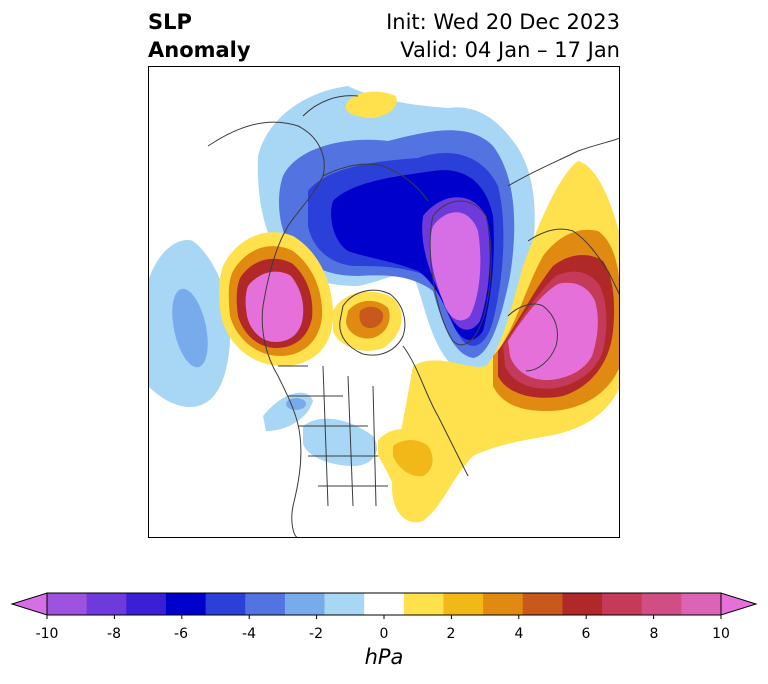  What do you see at coordinates (199, 36) in the screenshot?
I see `map-title: SLP Anomaly` at bounding box center [199, 36].